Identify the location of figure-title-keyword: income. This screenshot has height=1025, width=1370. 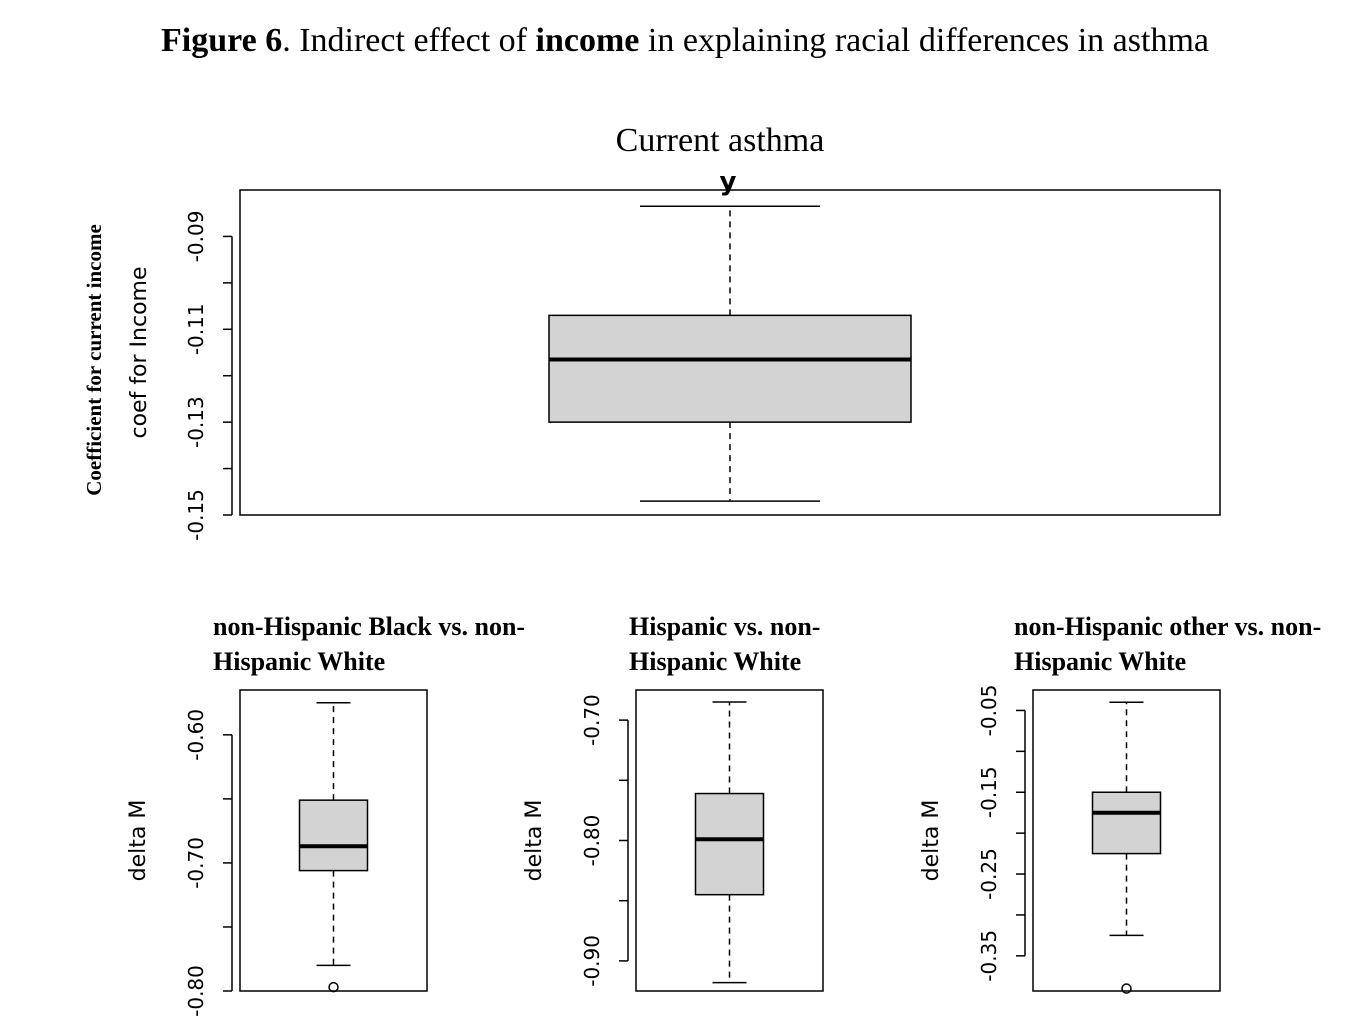
(587, 40).